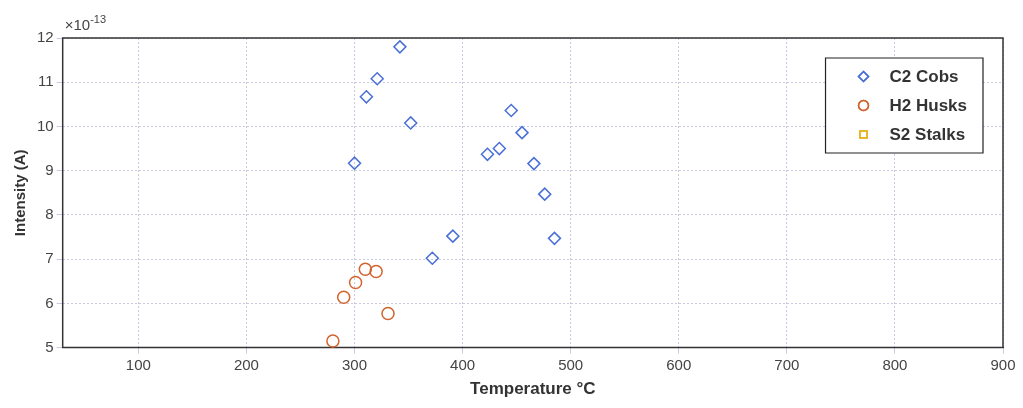 The width and height of the screenshot is (1023, 408). Describe the element at coordinates (45, 37) in the screenshot. I see `y-tick-label: 12` at that location.